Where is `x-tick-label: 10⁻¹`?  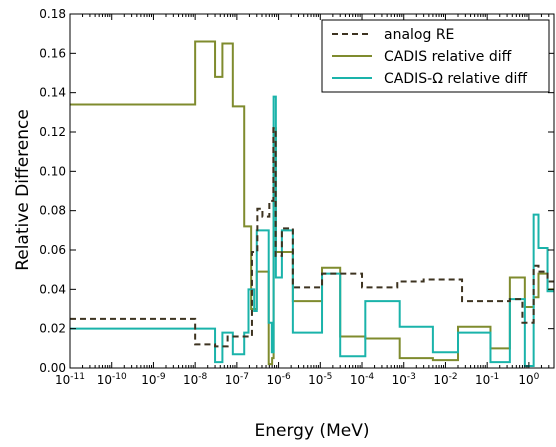
x-tick-label: 10⁻¹ is located at coordinates (487, 379).